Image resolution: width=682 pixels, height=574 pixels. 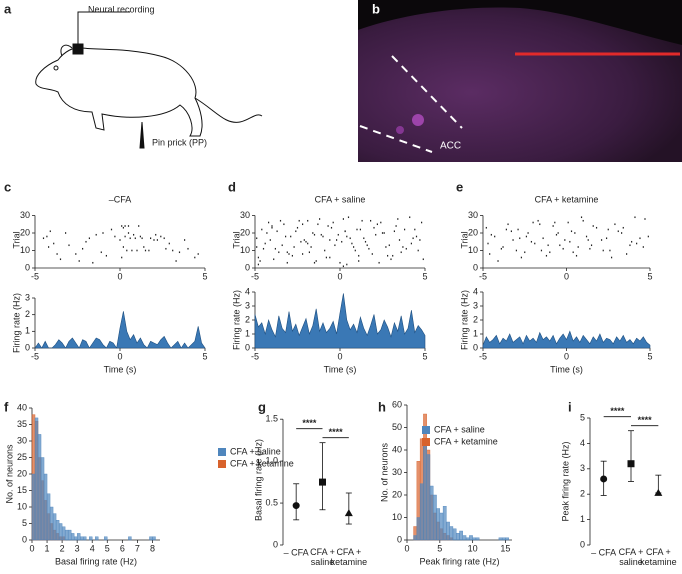 I want to click on panel-letter: c, so click(x=7, y=186).